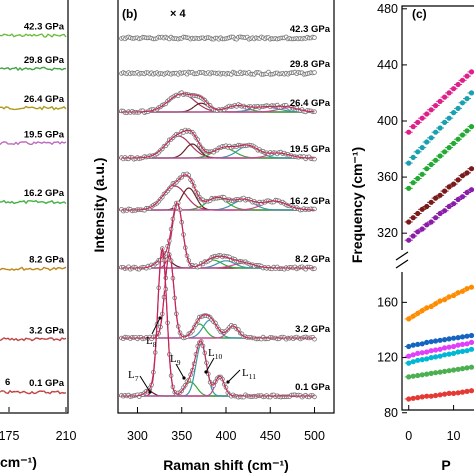  Describe the element at coordinates (445, 465) in the screenshot. I see `panel-c-x-axis-label: P` at that location.